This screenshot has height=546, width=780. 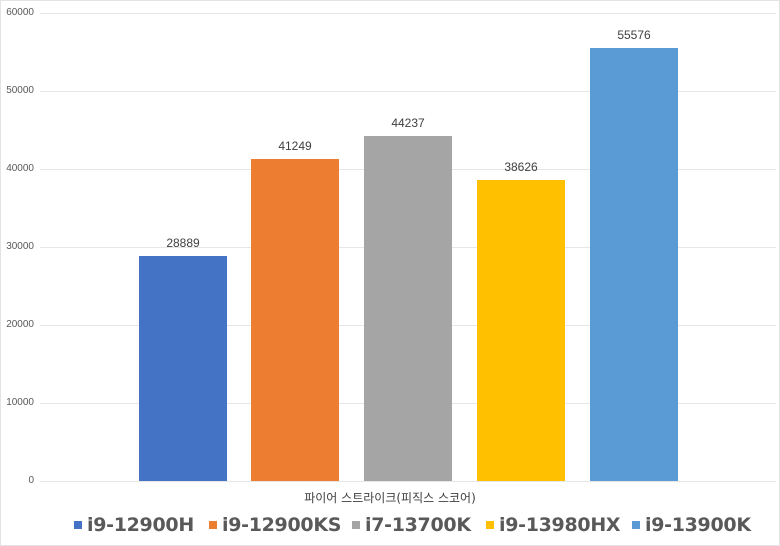 I want to click on data-label: 38626, so click(x=521, y=167).